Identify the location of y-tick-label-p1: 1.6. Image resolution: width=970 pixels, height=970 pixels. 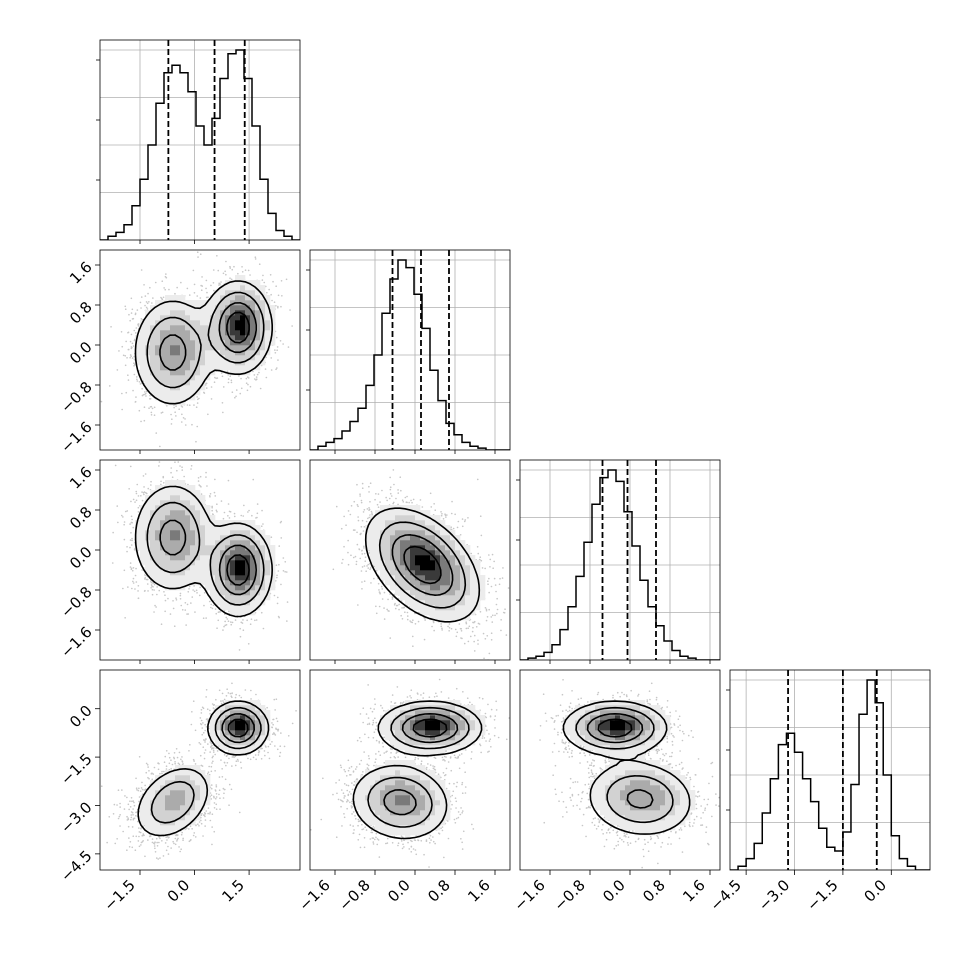
(81, 273).